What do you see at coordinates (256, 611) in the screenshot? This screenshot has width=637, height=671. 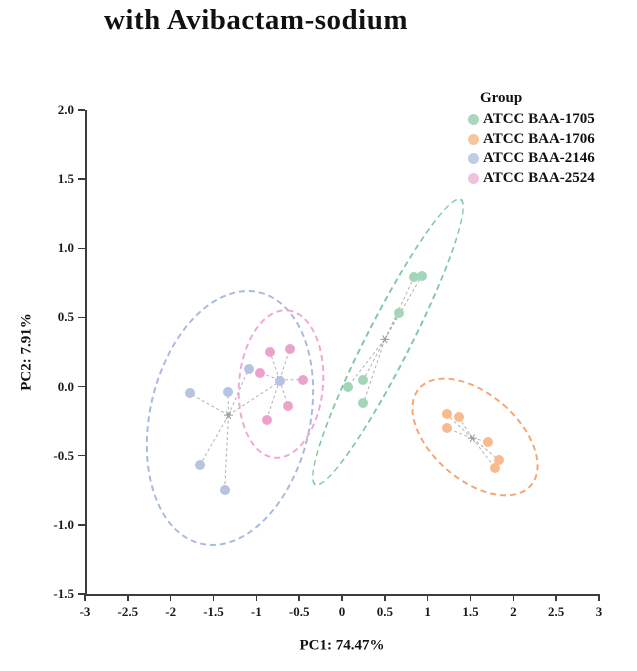 I see `x-tick-label: -1` at bounding box center [256, 611].